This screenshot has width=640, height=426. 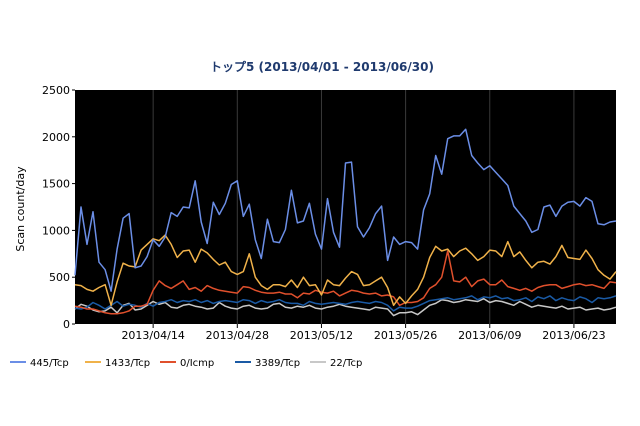 I want to click on legend-label: 445/Tcp, so click(x=49, y=363).